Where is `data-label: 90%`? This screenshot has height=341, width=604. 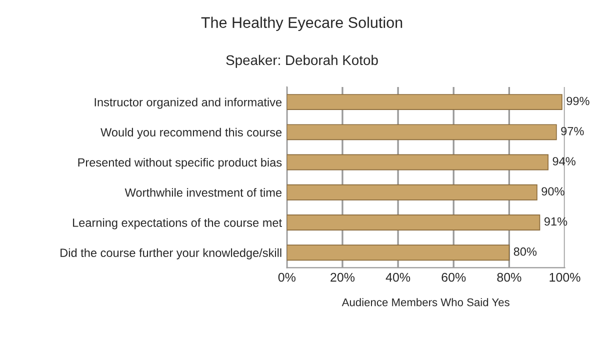 data-label: 90% is located at coordinates (553, 191).